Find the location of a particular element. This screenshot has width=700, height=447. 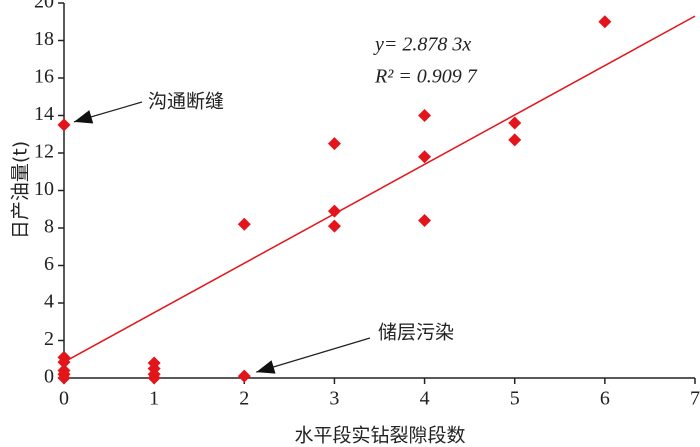

y-axis-label: 日产油量(t) is located at coordinates (21, 190).